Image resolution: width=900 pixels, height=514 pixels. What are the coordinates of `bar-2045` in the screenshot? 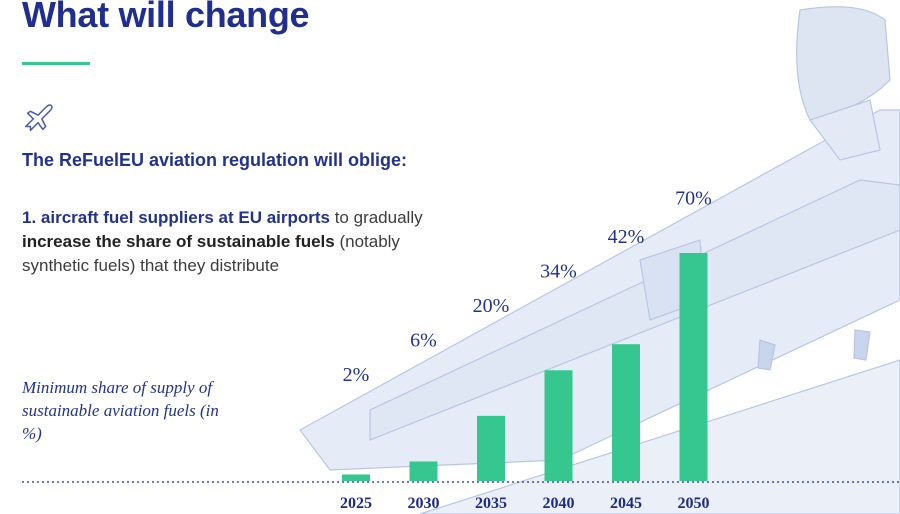 It's located at (626, 412).